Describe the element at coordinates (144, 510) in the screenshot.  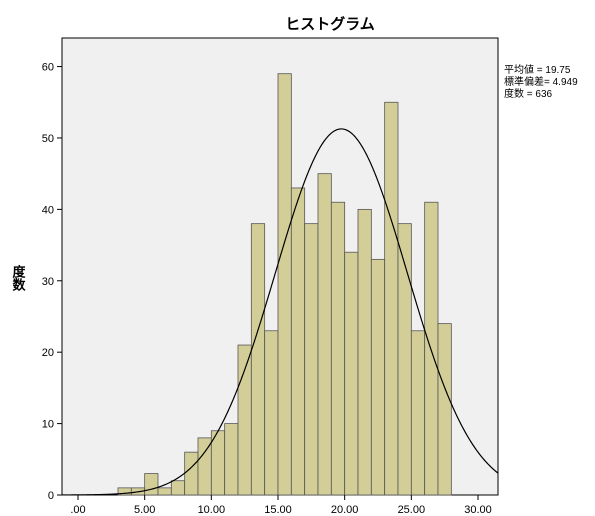
I see `x-tick-label: 5.00` at that location.